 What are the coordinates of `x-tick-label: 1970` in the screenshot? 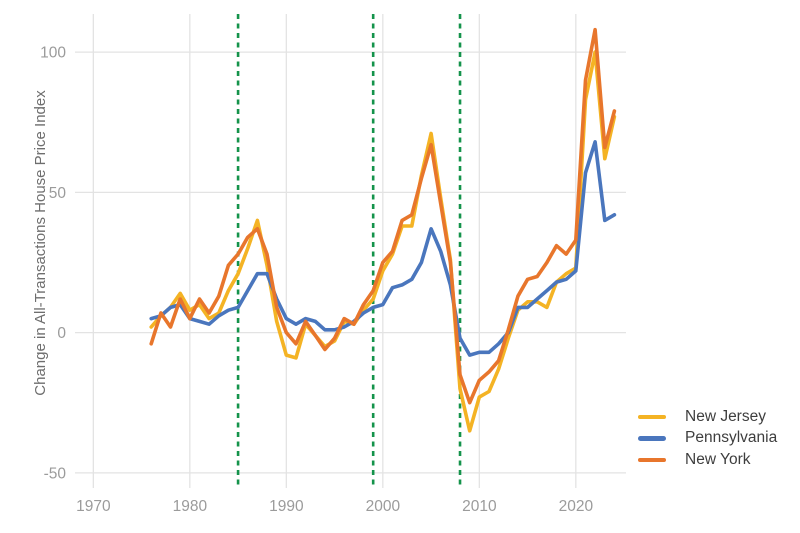 It's located at (93, 506).